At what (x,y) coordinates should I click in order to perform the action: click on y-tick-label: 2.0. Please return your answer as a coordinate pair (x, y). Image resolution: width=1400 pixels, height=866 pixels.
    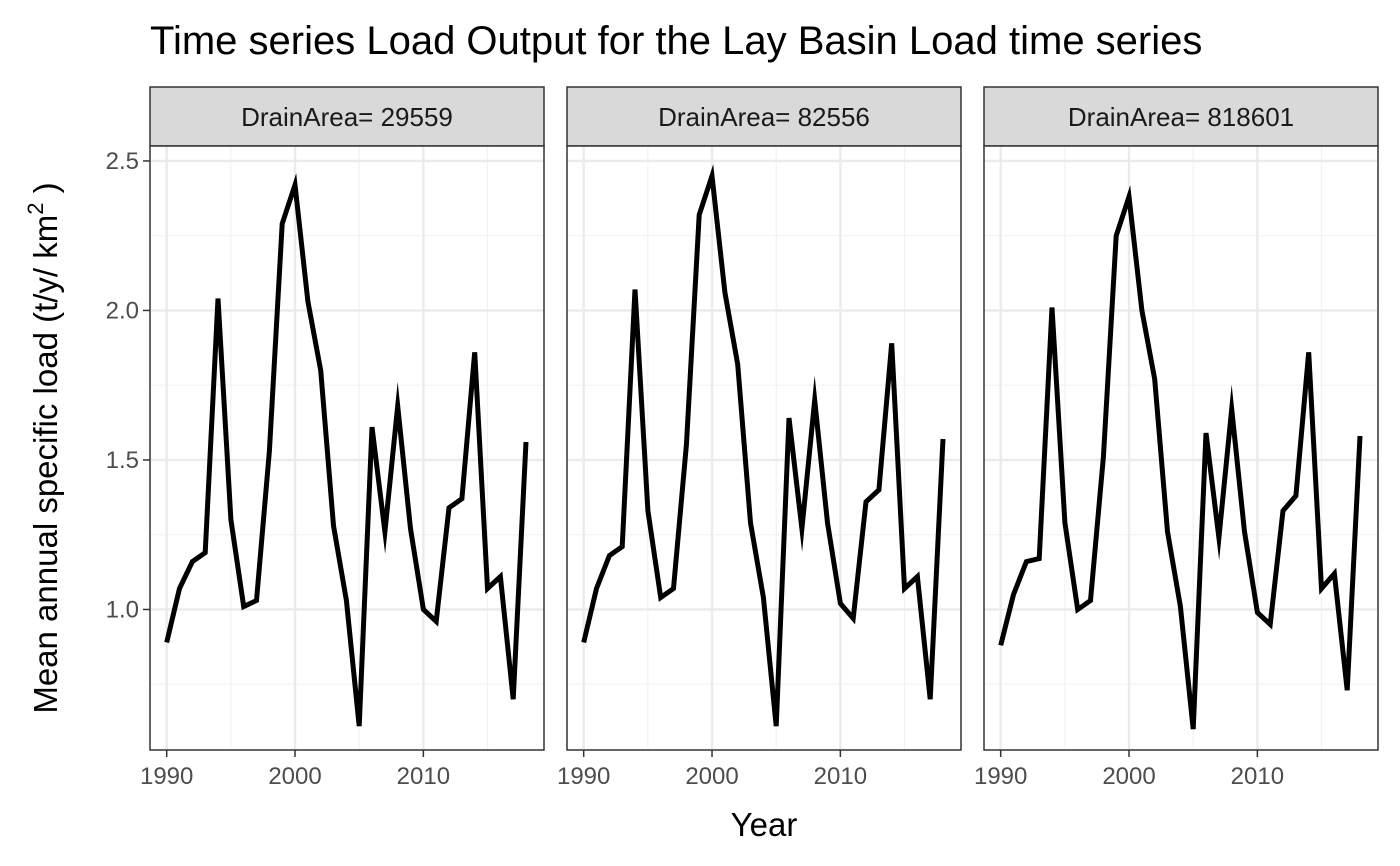
    Looking at the image, I should click on (122, 310).